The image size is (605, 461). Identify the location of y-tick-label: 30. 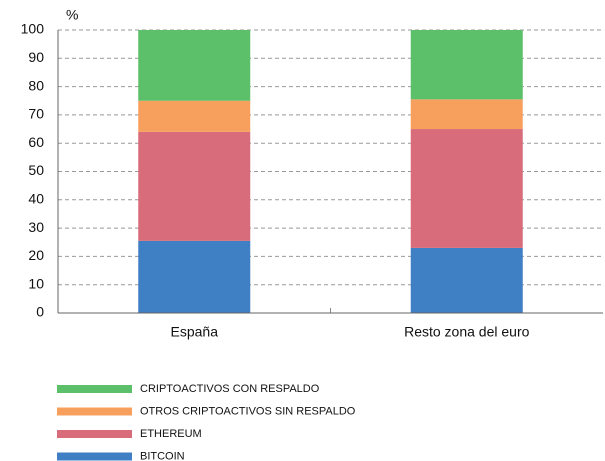
(36, 227).